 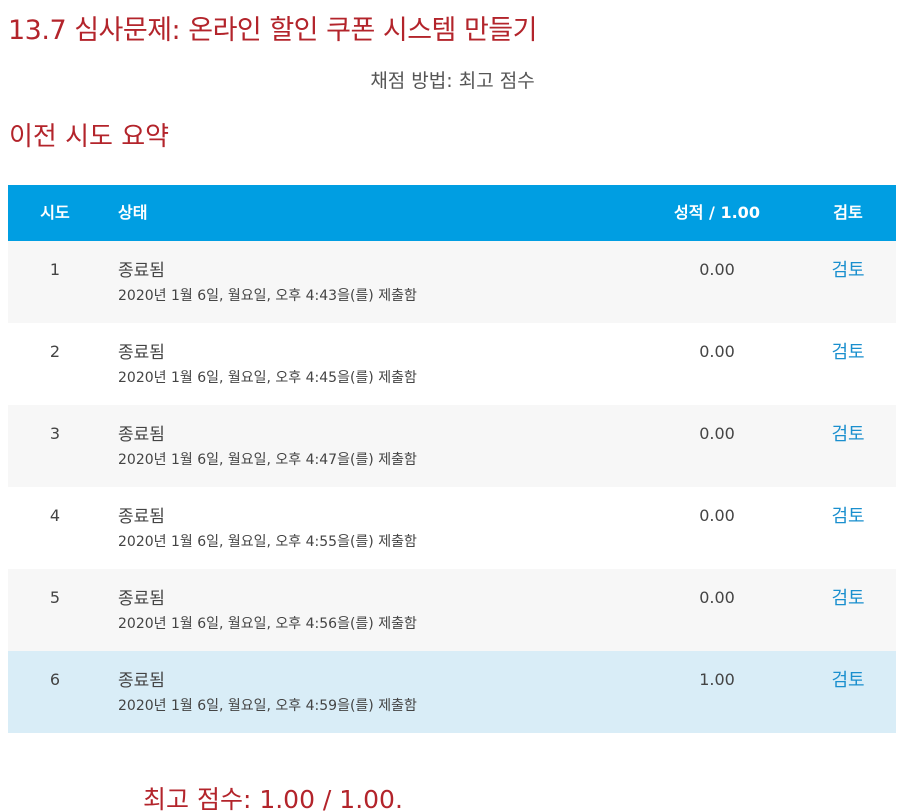 I want to click on header-grade: 성적 / 1.00, so click(x=717, y=212).